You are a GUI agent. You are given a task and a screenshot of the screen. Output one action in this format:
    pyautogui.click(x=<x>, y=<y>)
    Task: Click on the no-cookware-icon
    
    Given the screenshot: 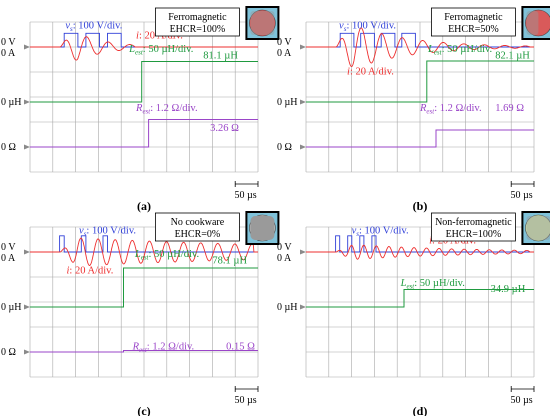 What is the action you would take?
    pyautogui.click(x=262, y=228)
    